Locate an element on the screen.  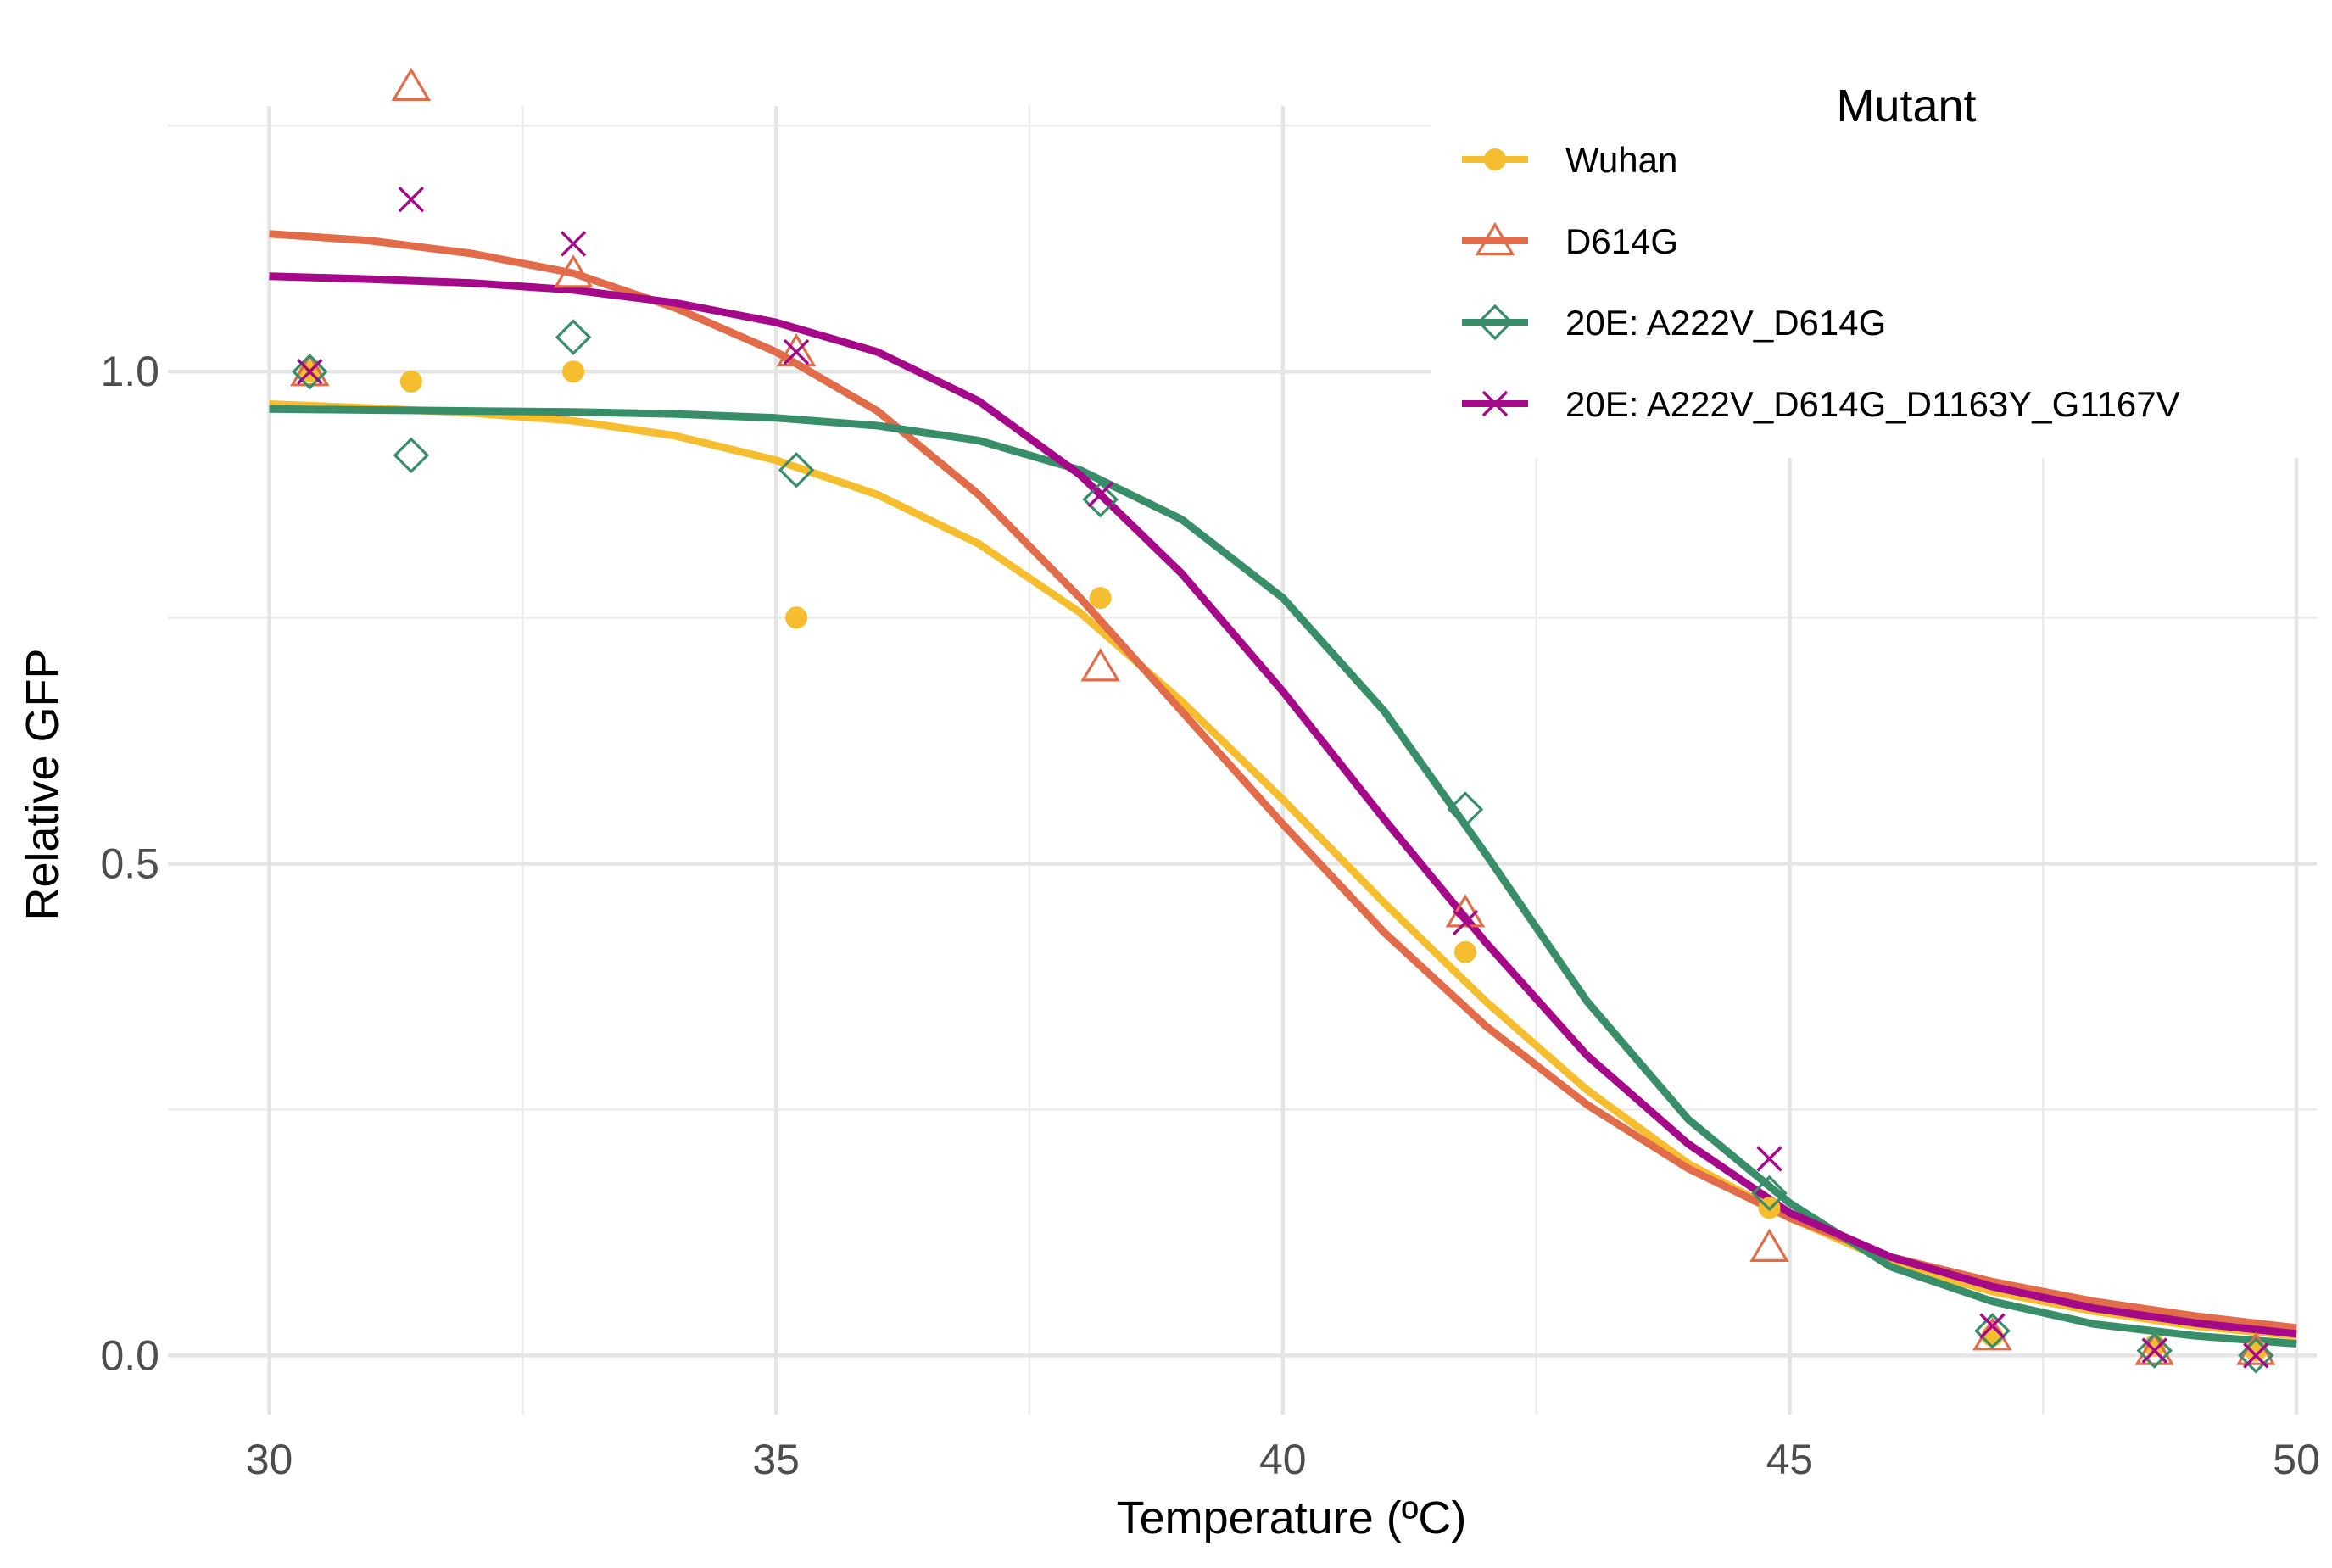
x-tick-label: 30 is located at coordinates (269, 1460).